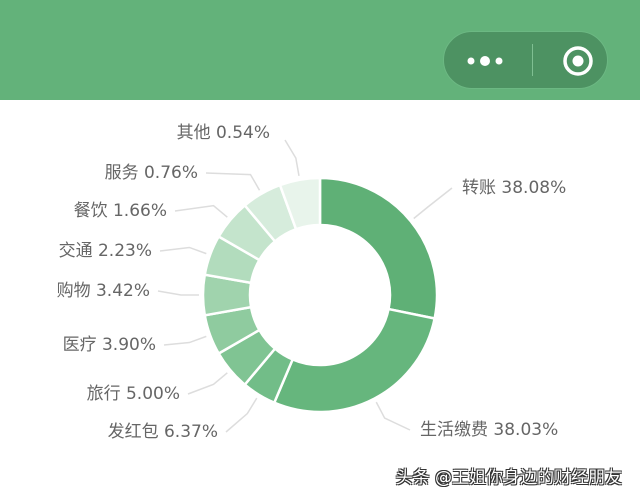 This screenshot has height=498, width=640. I want to click on slice-label-0: 转账 38.08%, so click(514, 188).